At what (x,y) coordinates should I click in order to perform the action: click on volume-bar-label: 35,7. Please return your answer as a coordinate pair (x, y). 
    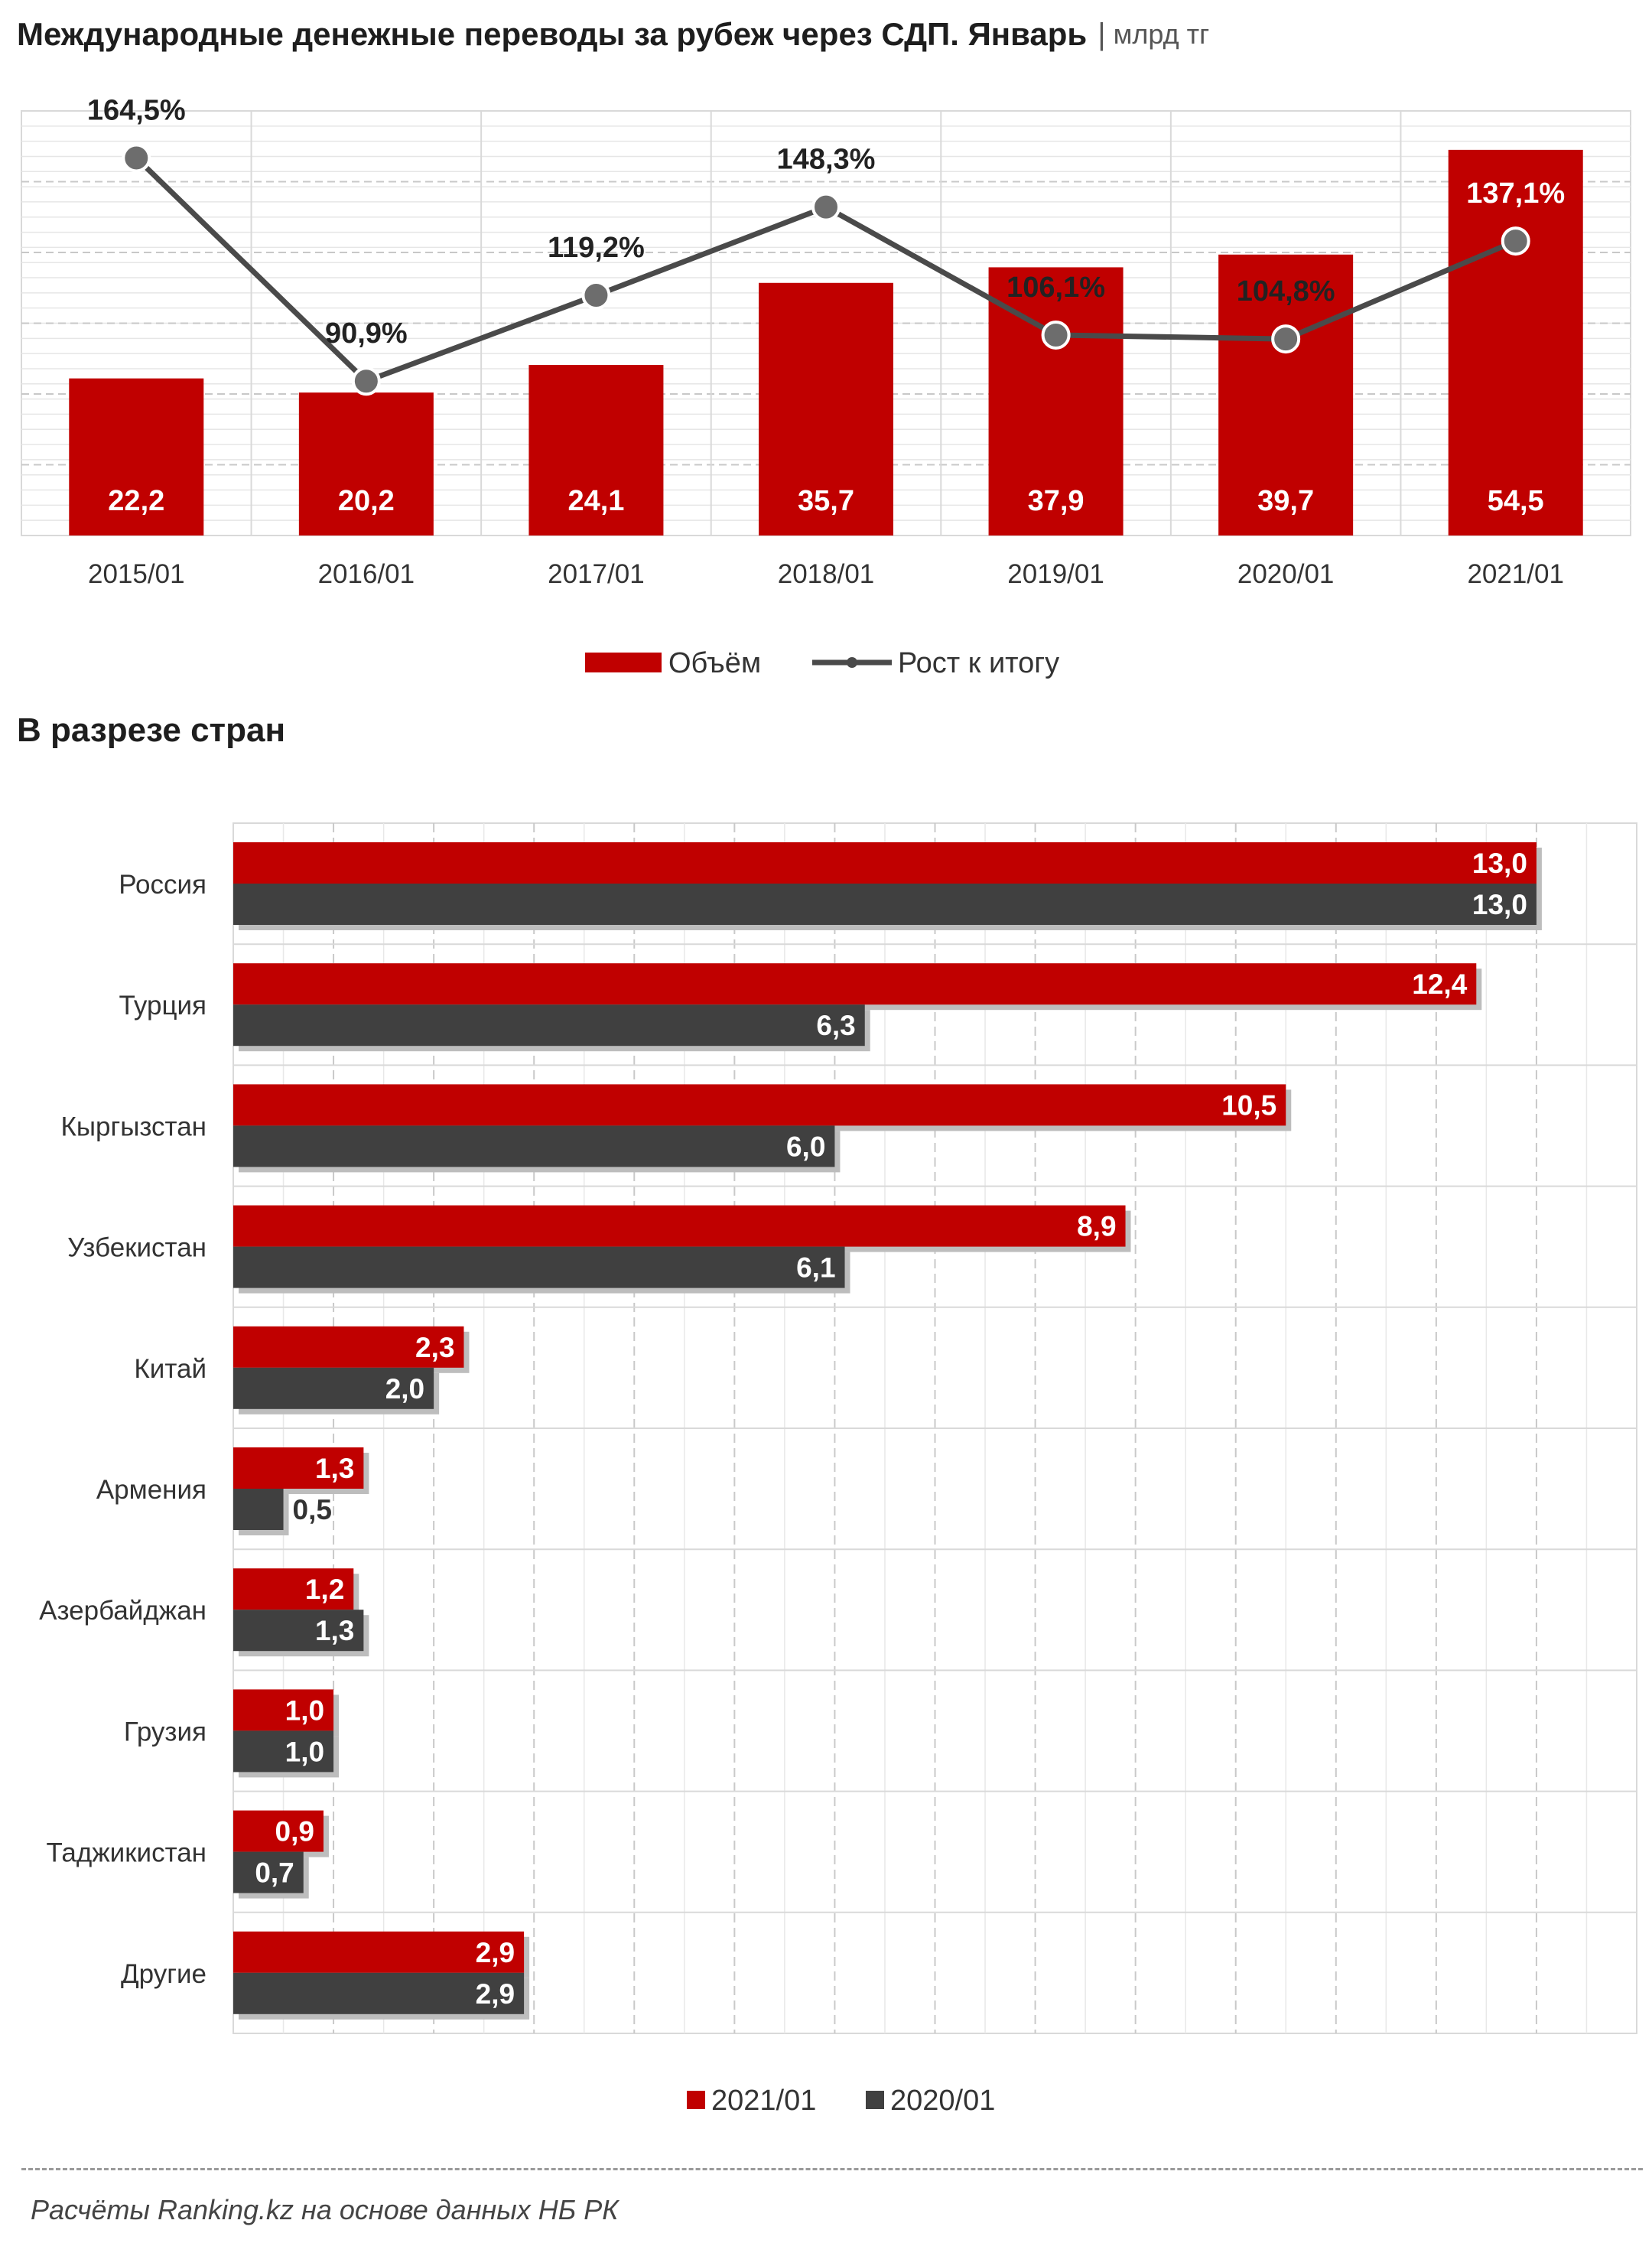
    Looking at the image, I should click on (826, 501).